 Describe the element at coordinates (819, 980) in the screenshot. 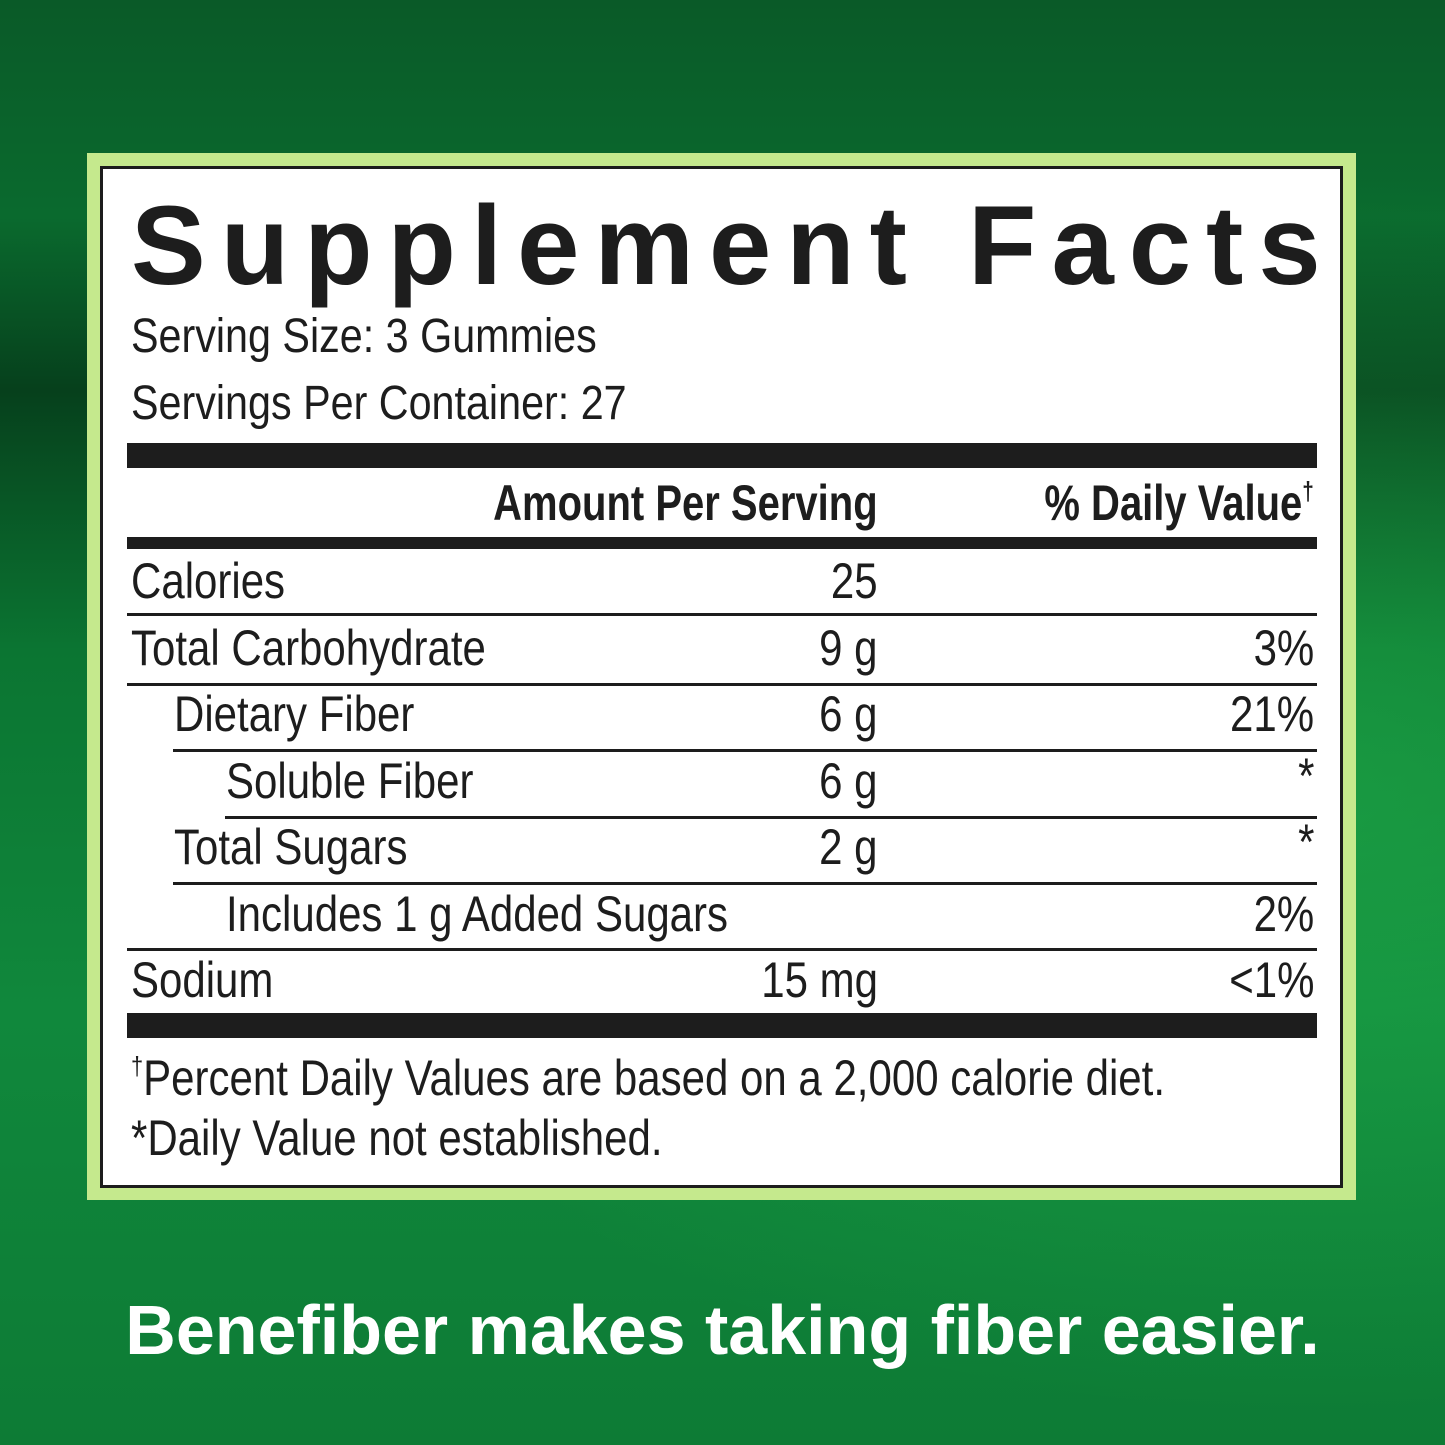

I see `row-amount-sodium: 15 mg` at that location.